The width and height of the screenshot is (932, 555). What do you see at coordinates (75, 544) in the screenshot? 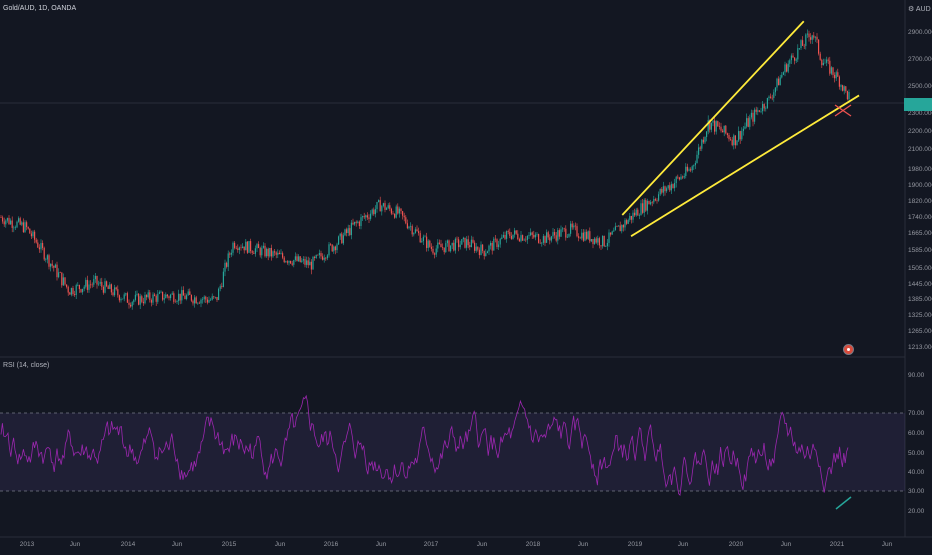
I see `time-tick-label: Jun` at bounding box center [75, 544].